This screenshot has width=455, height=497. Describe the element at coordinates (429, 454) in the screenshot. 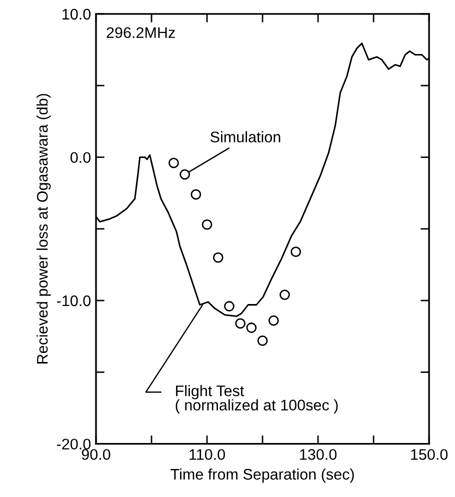

I see `x-tick-label: 150.0` at that location.